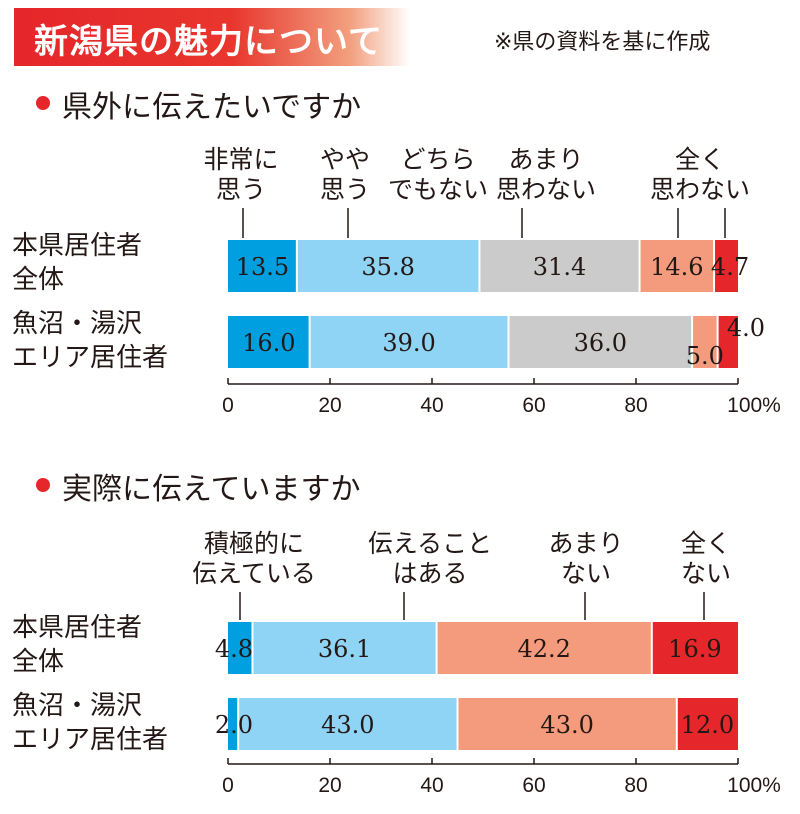 This screenshot has width=800, height=814. What do you see at coordinates (90, 358) in the screenshot?
I see `category-label-0-1-1: エリア居住者` at bounding box center [90, 358].